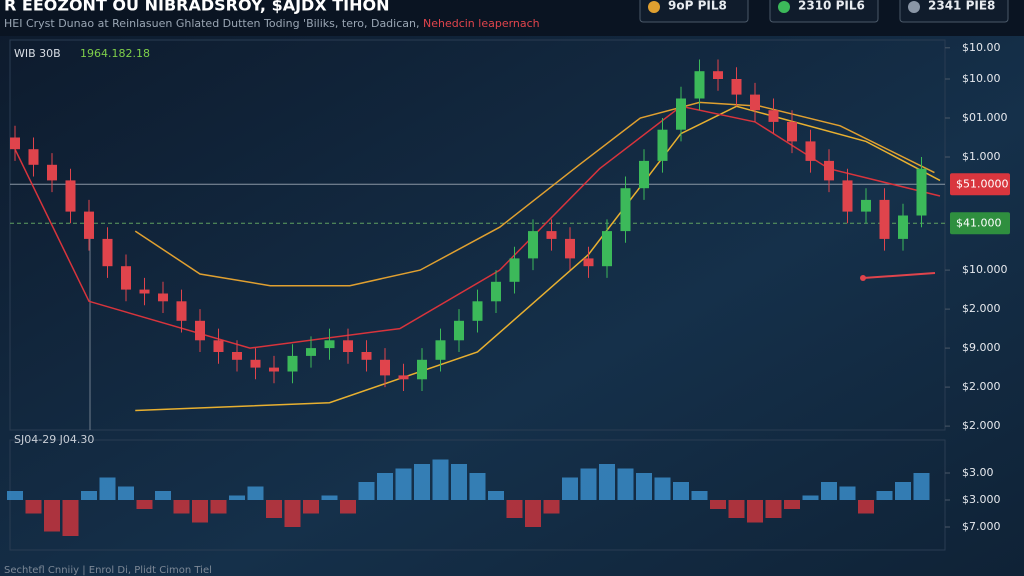 Image resolution: width=1024 pixels, height=576 pixels. Describe the element at coordinates (899, 275) in the screenshot. I see `marker-line` at that location.